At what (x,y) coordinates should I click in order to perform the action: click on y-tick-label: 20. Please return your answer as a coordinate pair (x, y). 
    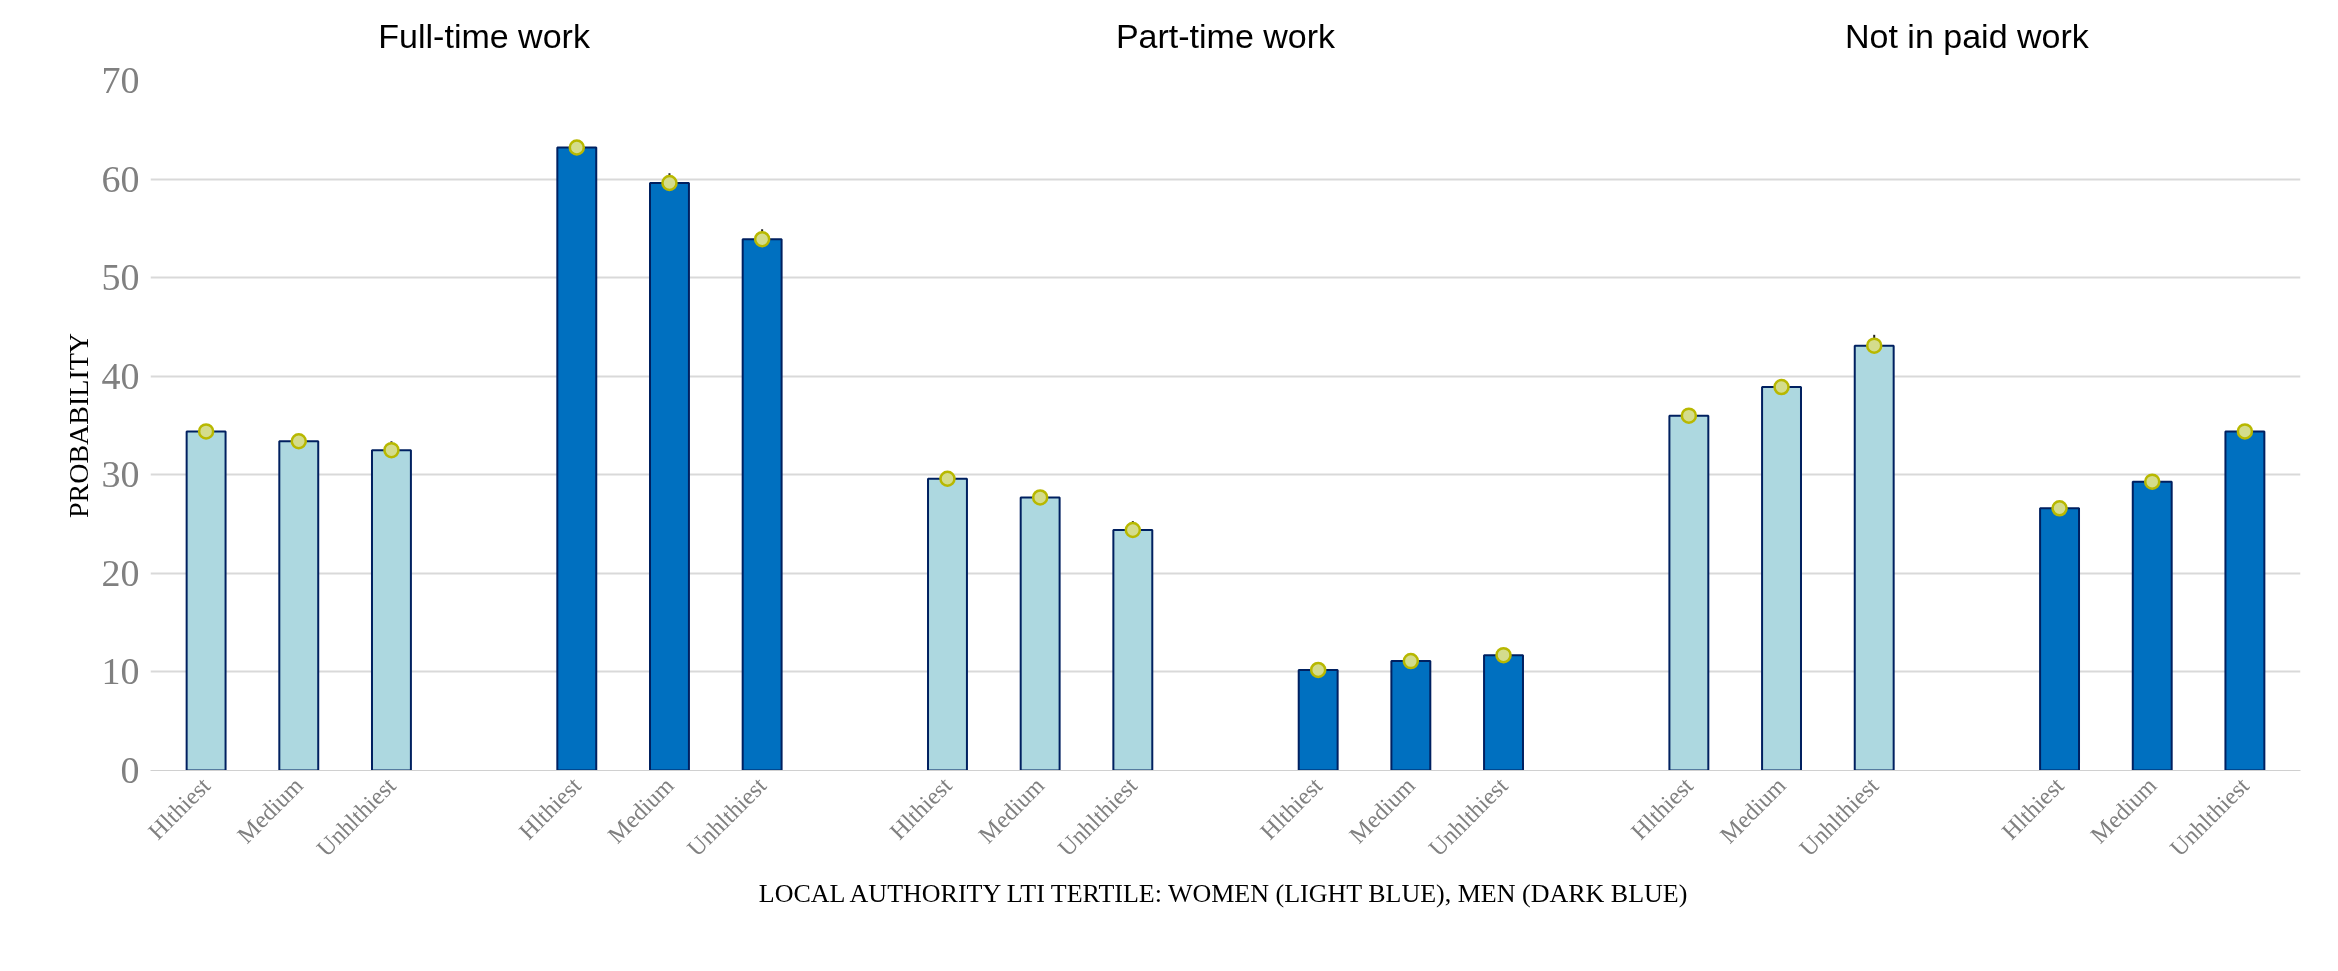
    Looking at the image, I should click on (120, 572).